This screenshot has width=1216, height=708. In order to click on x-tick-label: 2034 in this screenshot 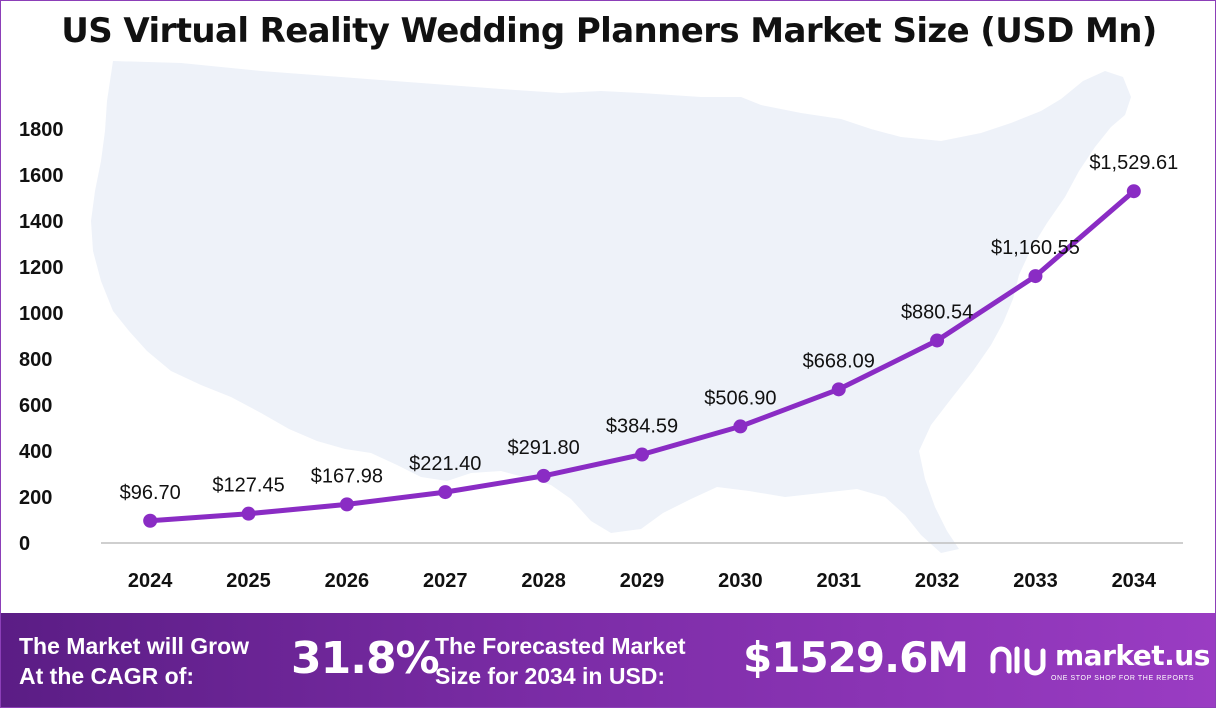, I will do `click(1134, 581)`.